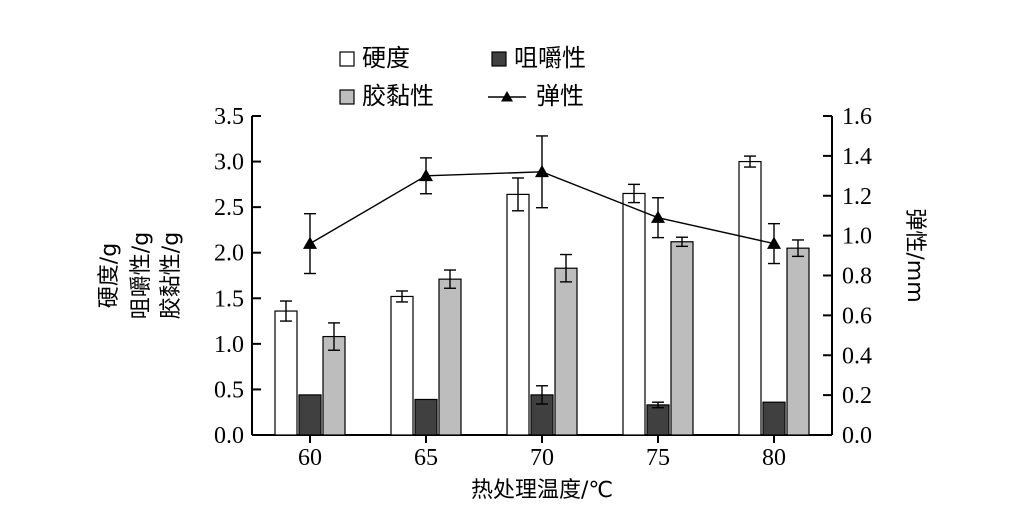 The width and height of the screenshot is (1015, 512). Describe the element at coordinates (171, 275) in the screenshot. I see `y-axis-left-title: 胶黏性/g` at that location.